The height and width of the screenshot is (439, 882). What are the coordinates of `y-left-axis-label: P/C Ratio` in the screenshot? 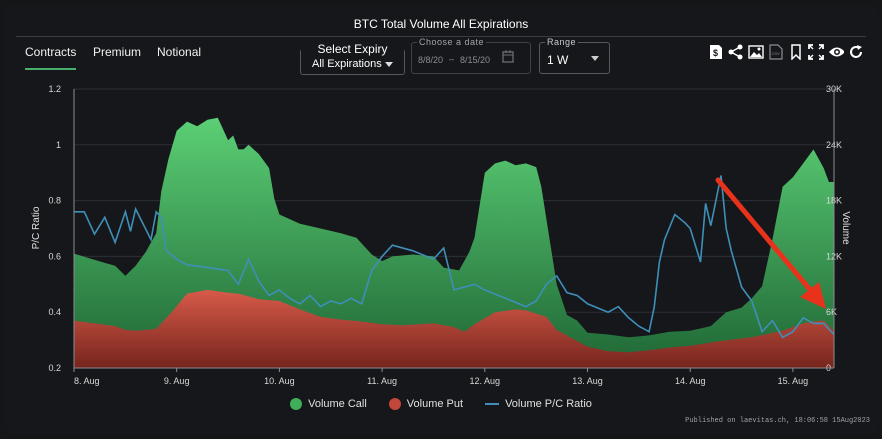 It's located at (36, 227).